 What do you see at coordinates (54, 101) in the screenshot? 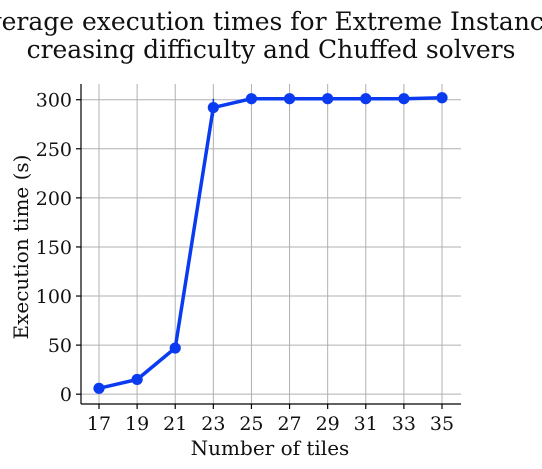
I see `y-tick-label-300: 300` at bounding box center [54, 101].